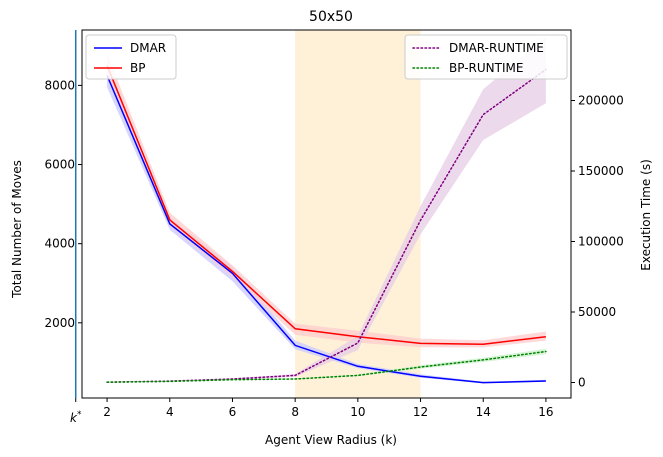  I want to click on y-right-tick-label: 50000, so click(597, 312).